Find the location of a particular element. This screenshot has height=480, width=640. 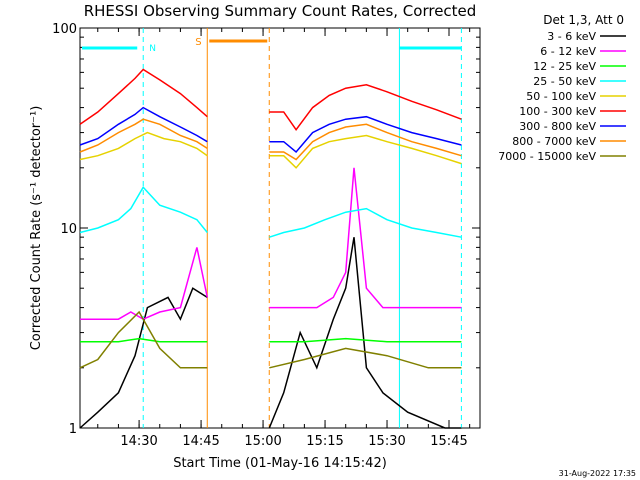

legend-entry: 800 - 7000 keV is located at coordinates (554, 141).